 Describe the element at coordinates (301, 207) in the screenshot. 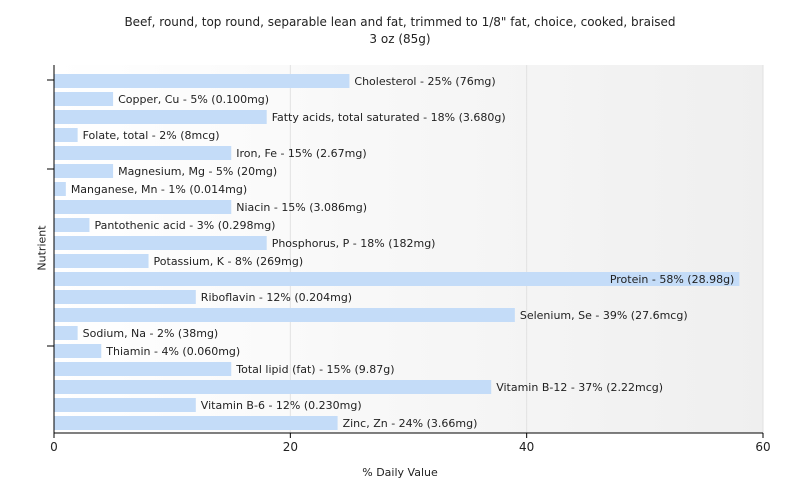

I see `bar-label: Niacin - 15% (3.086mg)` at that location.